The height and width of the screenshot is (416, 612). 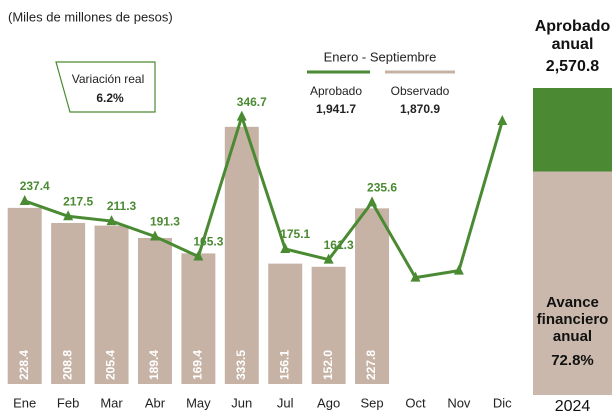 What do you see at coordinates (111, 402) in the screenshot?
I see `x-tick-label: Mar` at bounding box center [111, 402].